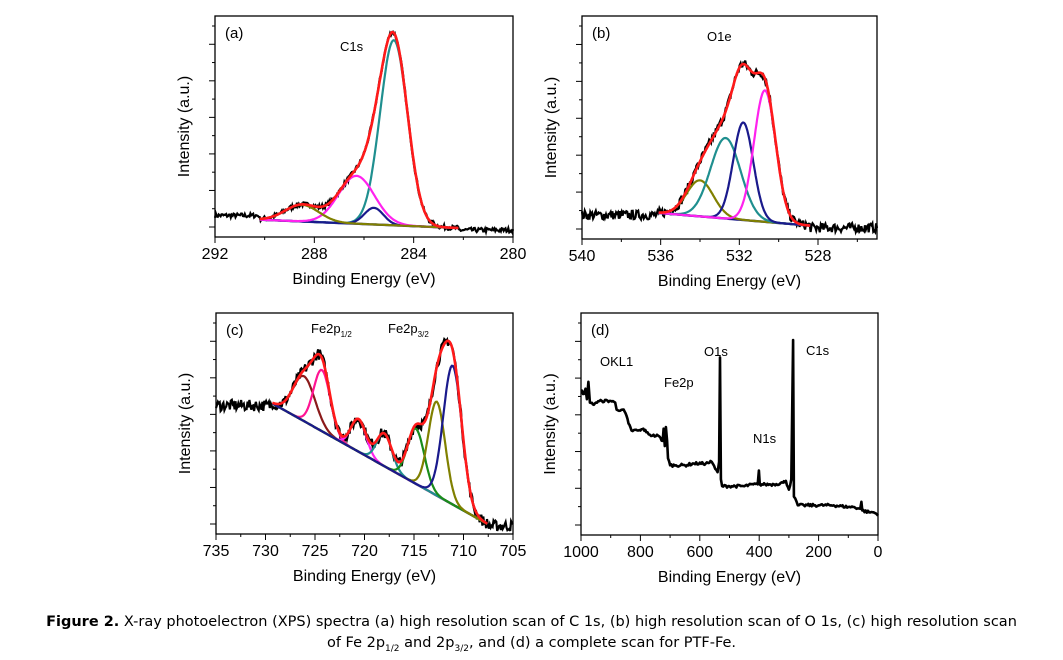 The height and width of the screenshot is (660, 1063). Describe the element at coordinates (216, 551) in the screenshot. I see `x-tick-label: 735` at that location.